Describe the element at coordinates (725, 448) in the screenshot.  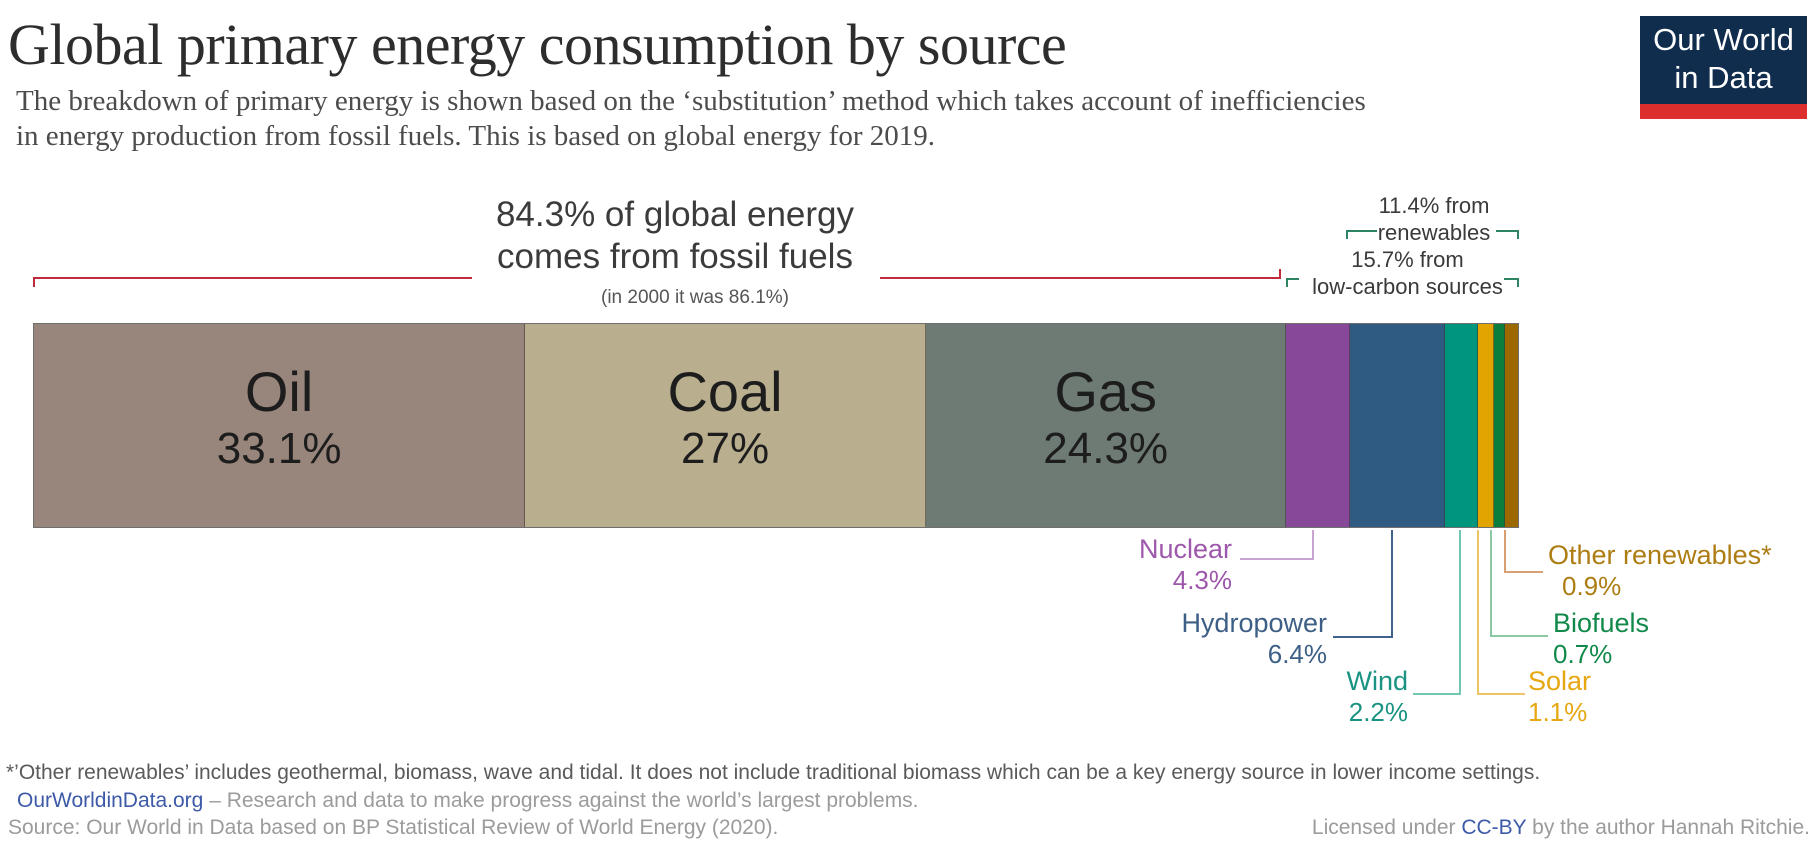
I see `segment-pct-label: 27%` at that location.